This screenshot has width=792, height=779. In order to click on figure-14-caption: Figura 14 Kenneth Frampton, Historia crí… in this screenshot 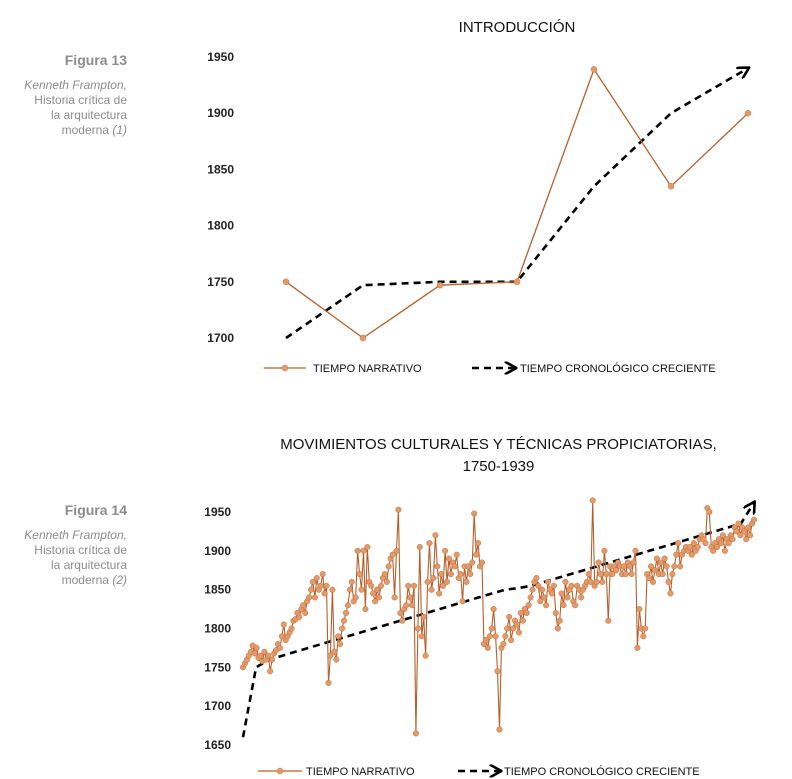, I will do `click(75, 545)`.